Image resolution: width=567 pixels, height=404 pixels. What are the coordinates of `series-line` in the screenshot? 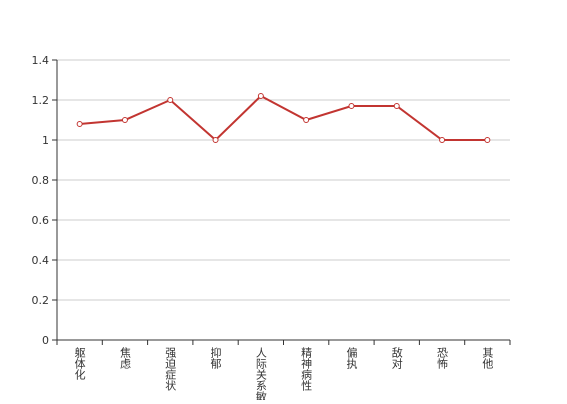 It's located at (283, 118).